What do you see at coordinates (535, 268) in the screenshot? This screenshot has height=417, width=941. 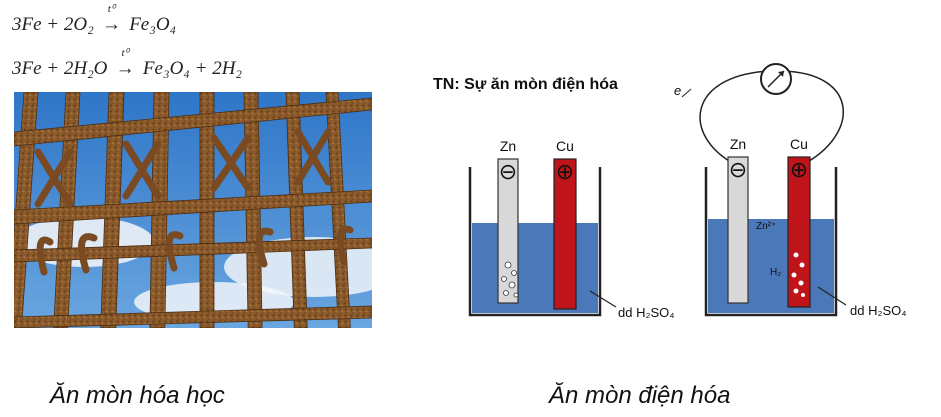 I see `solution-left` at bounding box center [535, 268].